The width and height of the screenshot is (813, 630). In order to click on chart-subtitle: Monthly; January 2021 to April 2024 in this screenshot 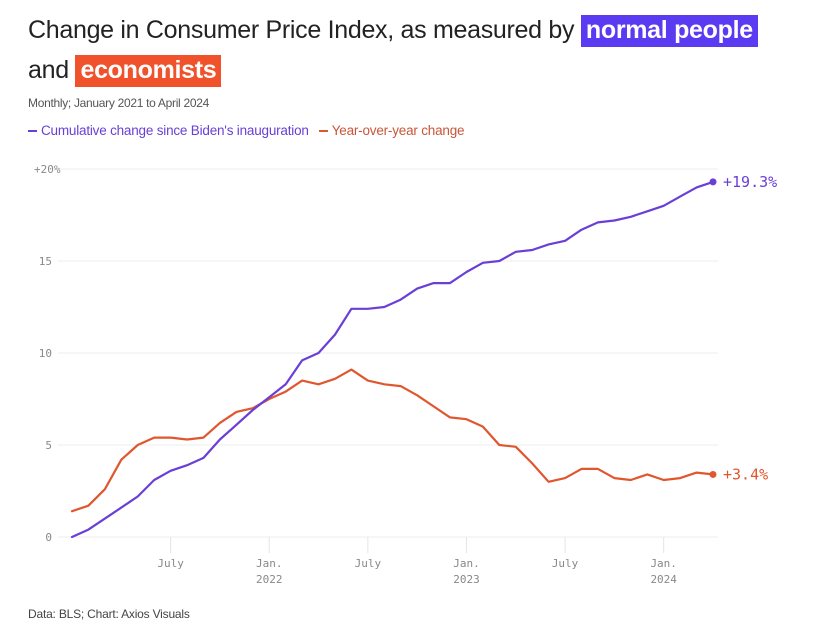, I will do `click(118, 103)`.